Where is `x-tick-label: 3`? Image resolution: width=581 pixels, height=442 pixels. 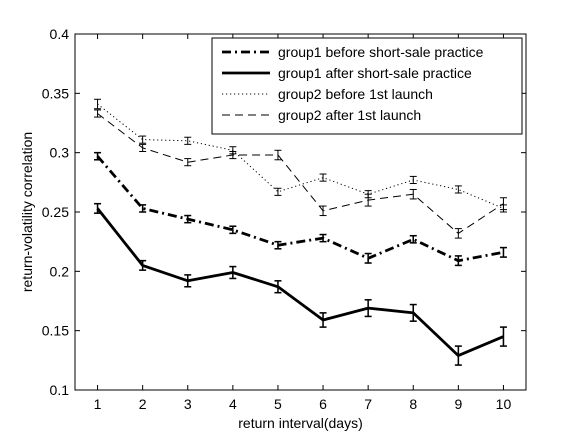
x-tick-label: 3 is located at coordinates (188, 404).